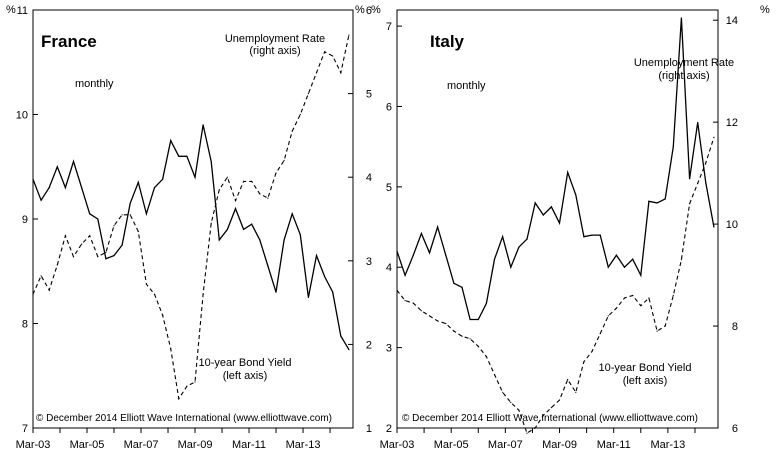 The image size is (783, 463). What do you see at coordinates (645, 368) in the screenshot?
I see `bond-yield-series-label: 10-year Bond Yield` at bounding box center [645, 368].